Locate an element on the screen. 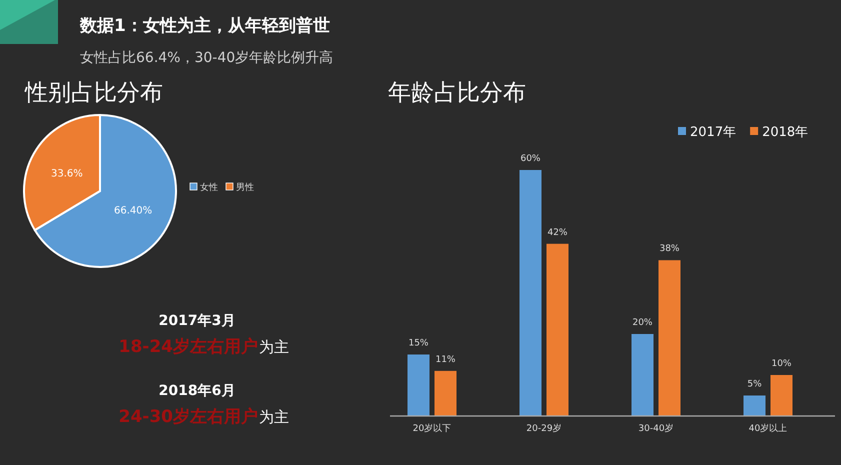  data-label: 42% is located at coordinates (557, 233).